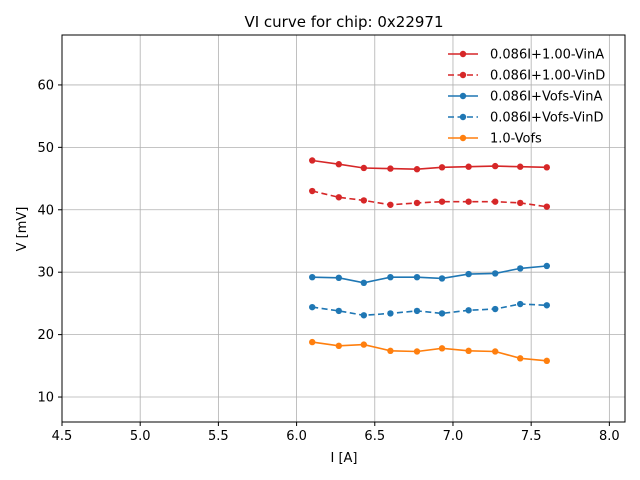 The image size is (640, 480). I want to click on legend-item: 0.086I+1.00-VinA, so click(526, 55).